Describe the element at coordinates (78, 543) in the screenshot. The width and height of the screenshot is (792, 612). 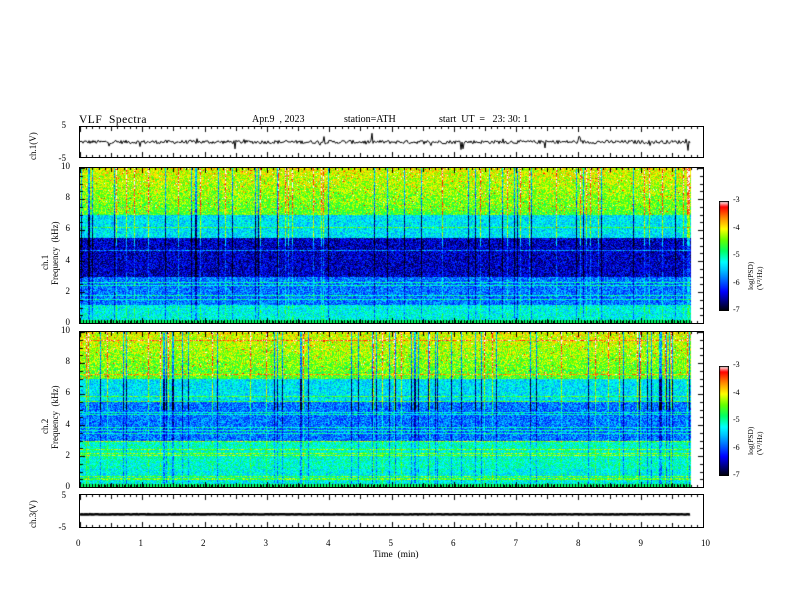
I see `x-tick-label: 0` at that location.